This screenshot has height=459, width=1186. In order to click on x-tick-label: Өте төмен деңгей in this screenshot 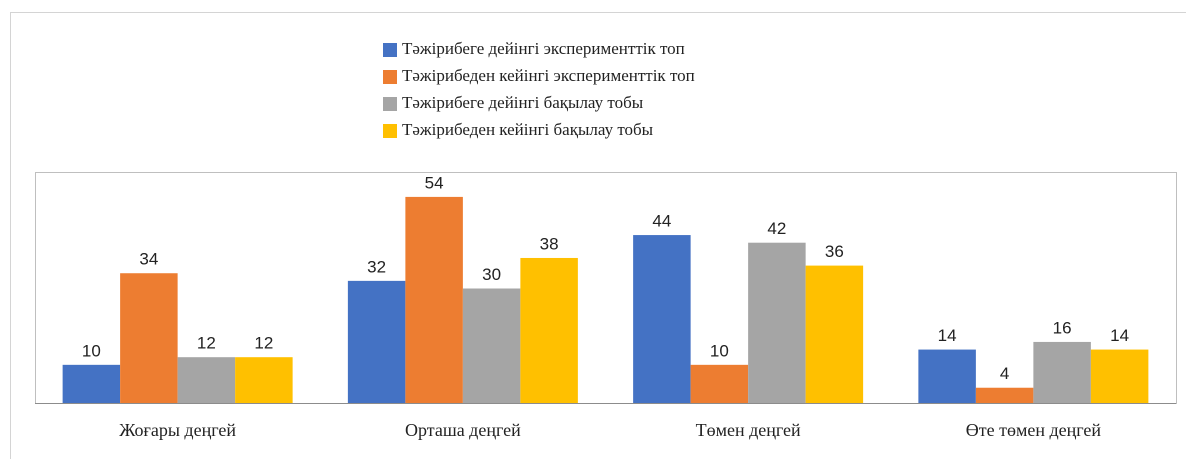, I will do `click(1034, 430)`.